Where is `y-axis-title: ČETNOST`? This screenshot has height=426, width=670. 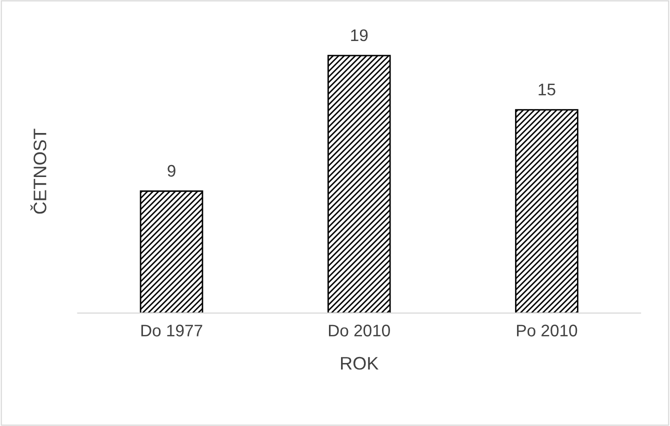
y-axis-title: ČETNOST is located at coordinates (38, 171).